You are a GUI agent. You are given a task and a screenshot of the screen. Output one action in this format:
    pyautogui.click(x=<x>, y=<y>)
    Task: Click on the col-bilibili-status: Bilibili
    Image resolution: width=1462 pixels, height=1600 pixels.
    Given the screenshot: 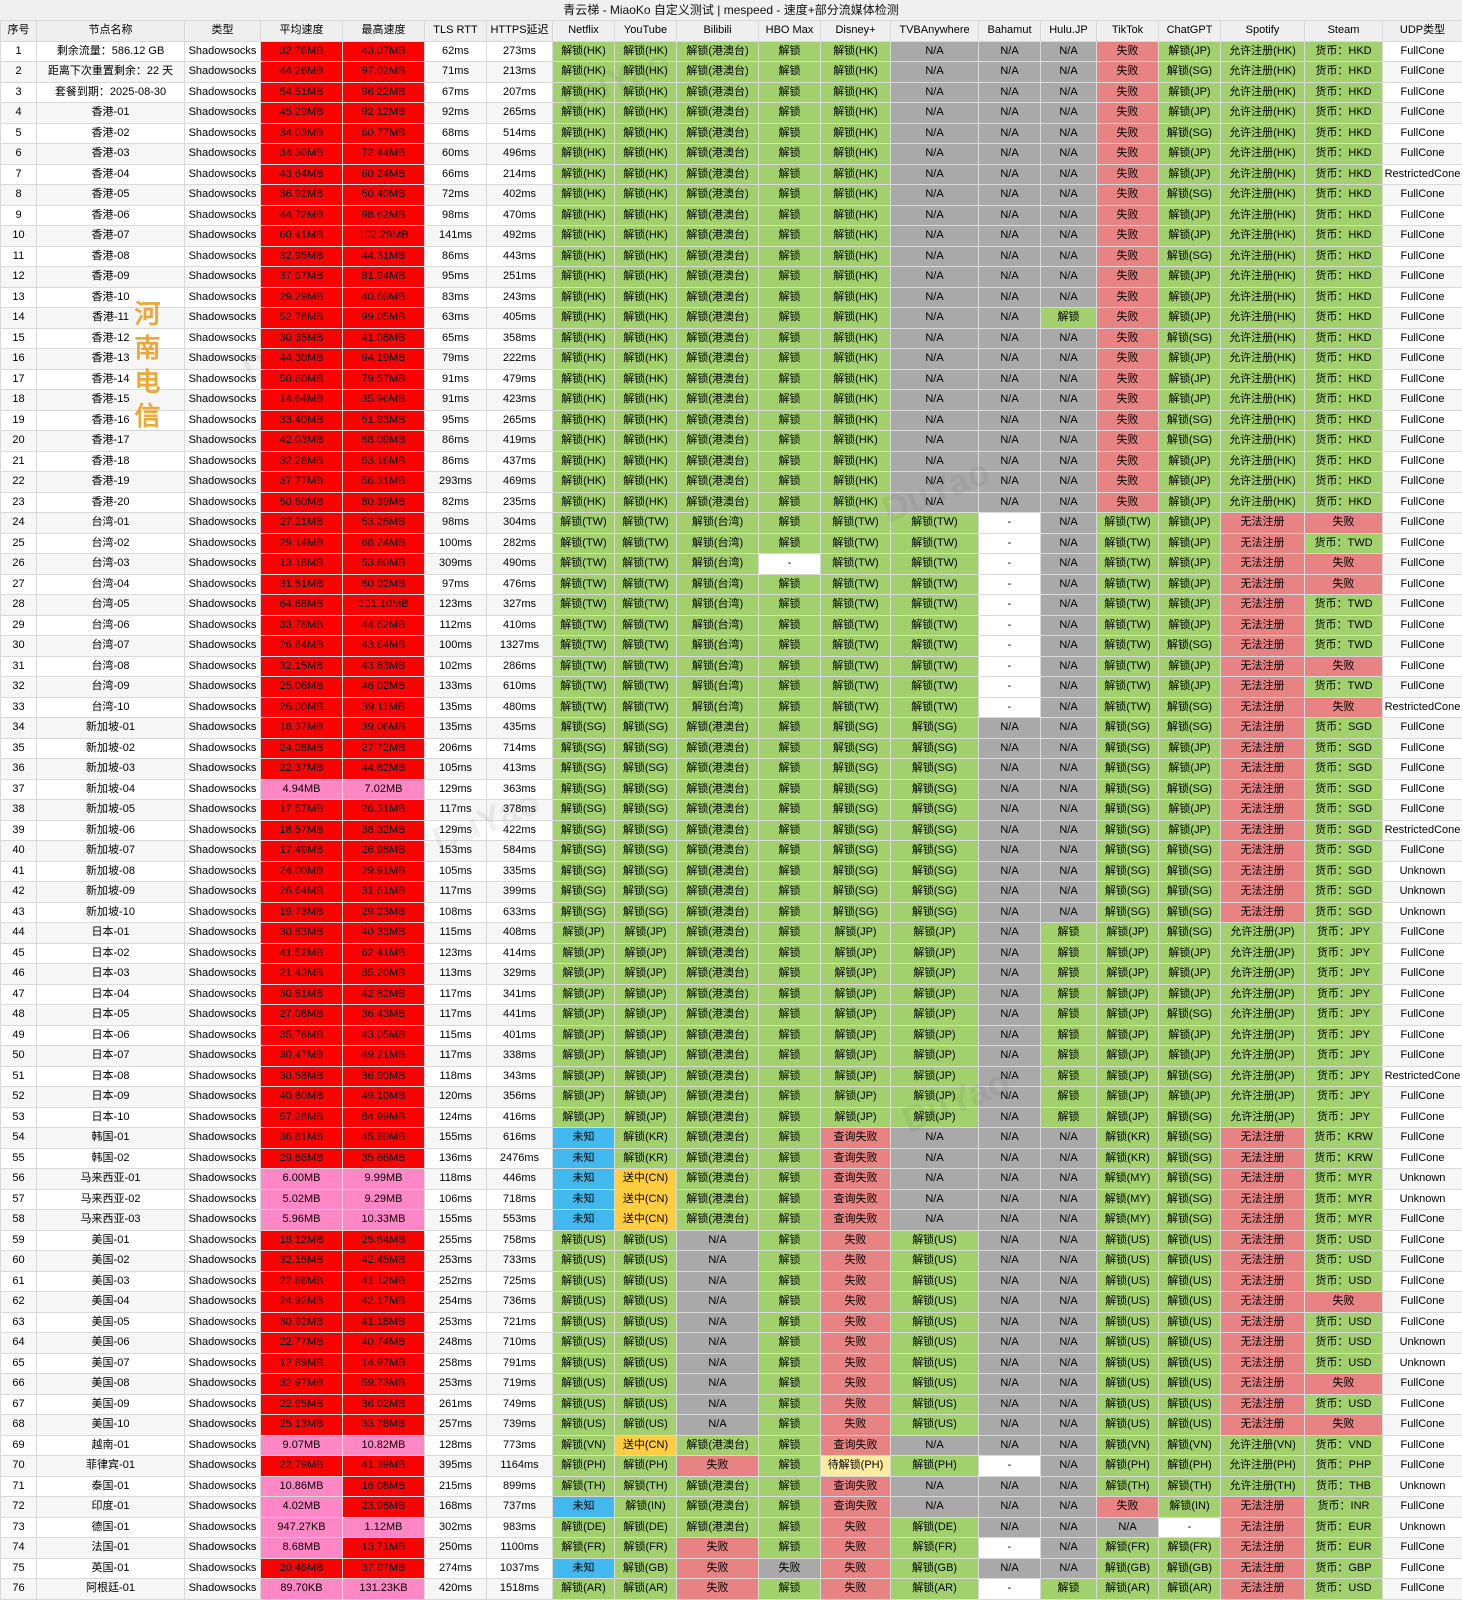 What is the action you would take?
    pyautogui.click(x=717, y=31)
    